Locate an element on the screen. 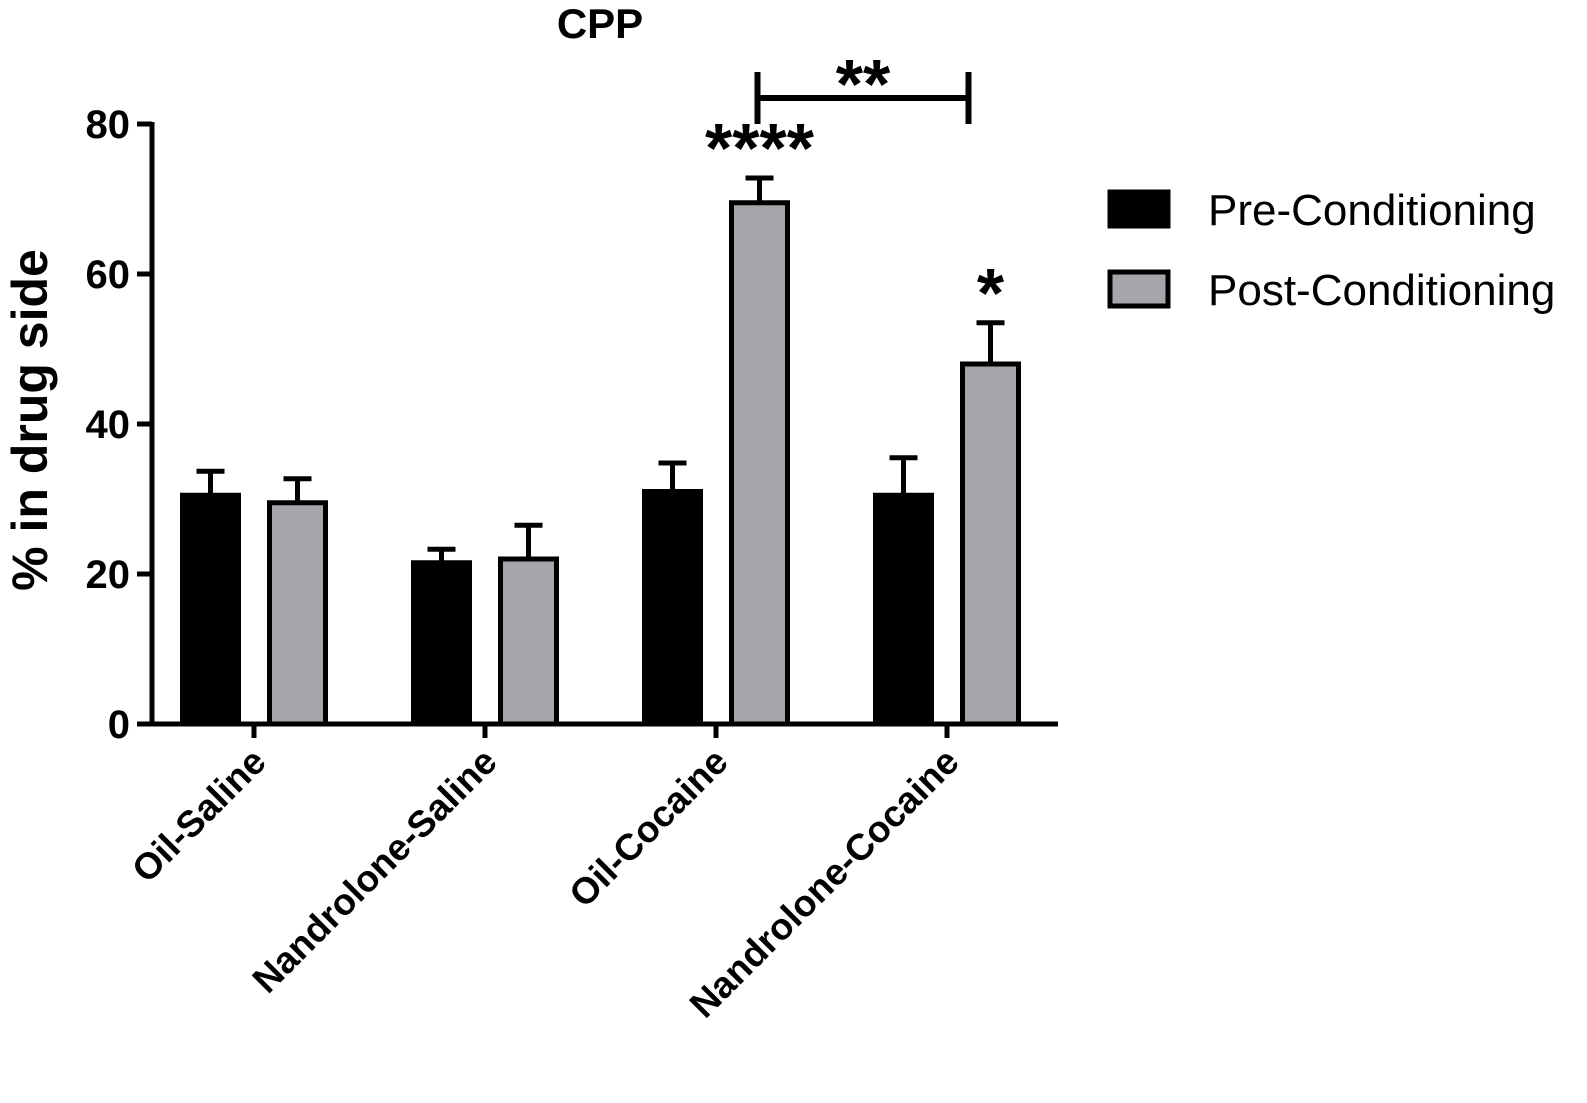 The width and height of the screenshot is (1587, 1103). x-tick-label: Nandrolone-Saline is located at coordinates (375, 871).